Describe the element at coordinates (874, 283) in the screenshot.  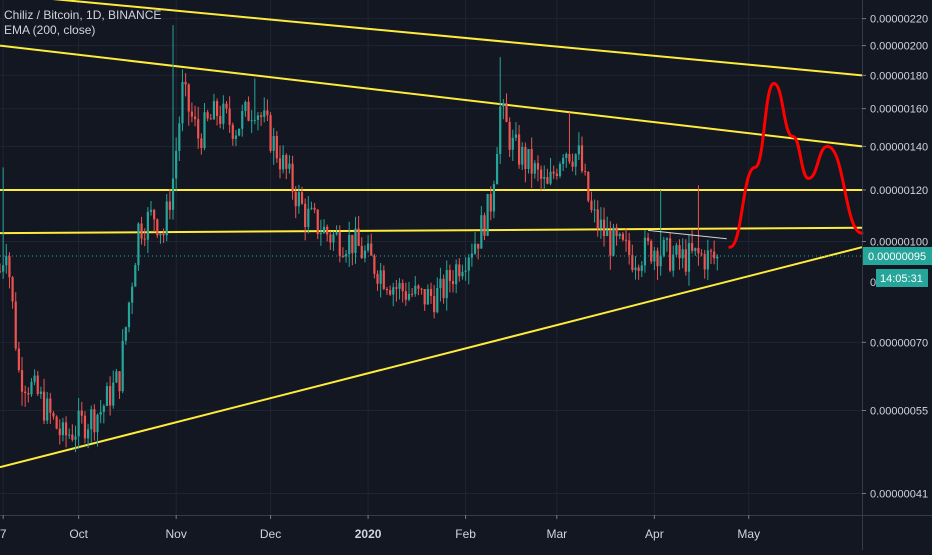
I see `partially-hidden-price-label: 0.` at that location.